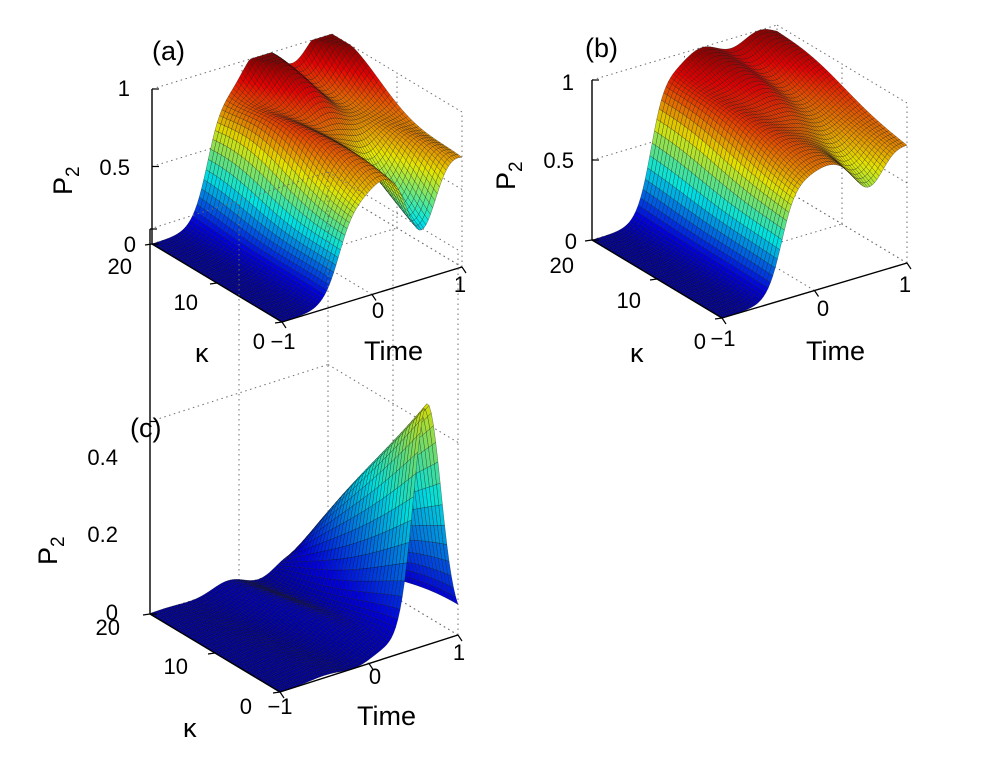 Image resolution: width=995 pixels, height=770 pixels. Describe the element at coordinates (120, 266) in the screenshot. I see `y-tick-label: 20` at that location.